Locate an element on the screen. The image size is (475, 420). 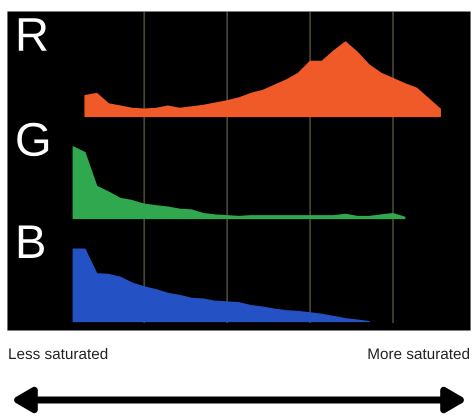
chart-title: B is located at coordinates (31, 241).